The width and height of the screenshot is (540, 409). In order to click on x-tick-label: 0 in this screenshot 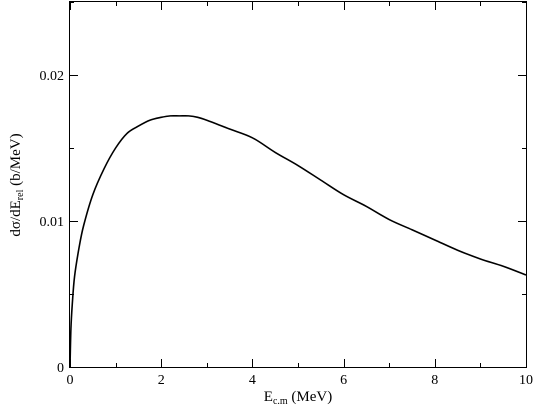, I will do `click(70, 380)`.